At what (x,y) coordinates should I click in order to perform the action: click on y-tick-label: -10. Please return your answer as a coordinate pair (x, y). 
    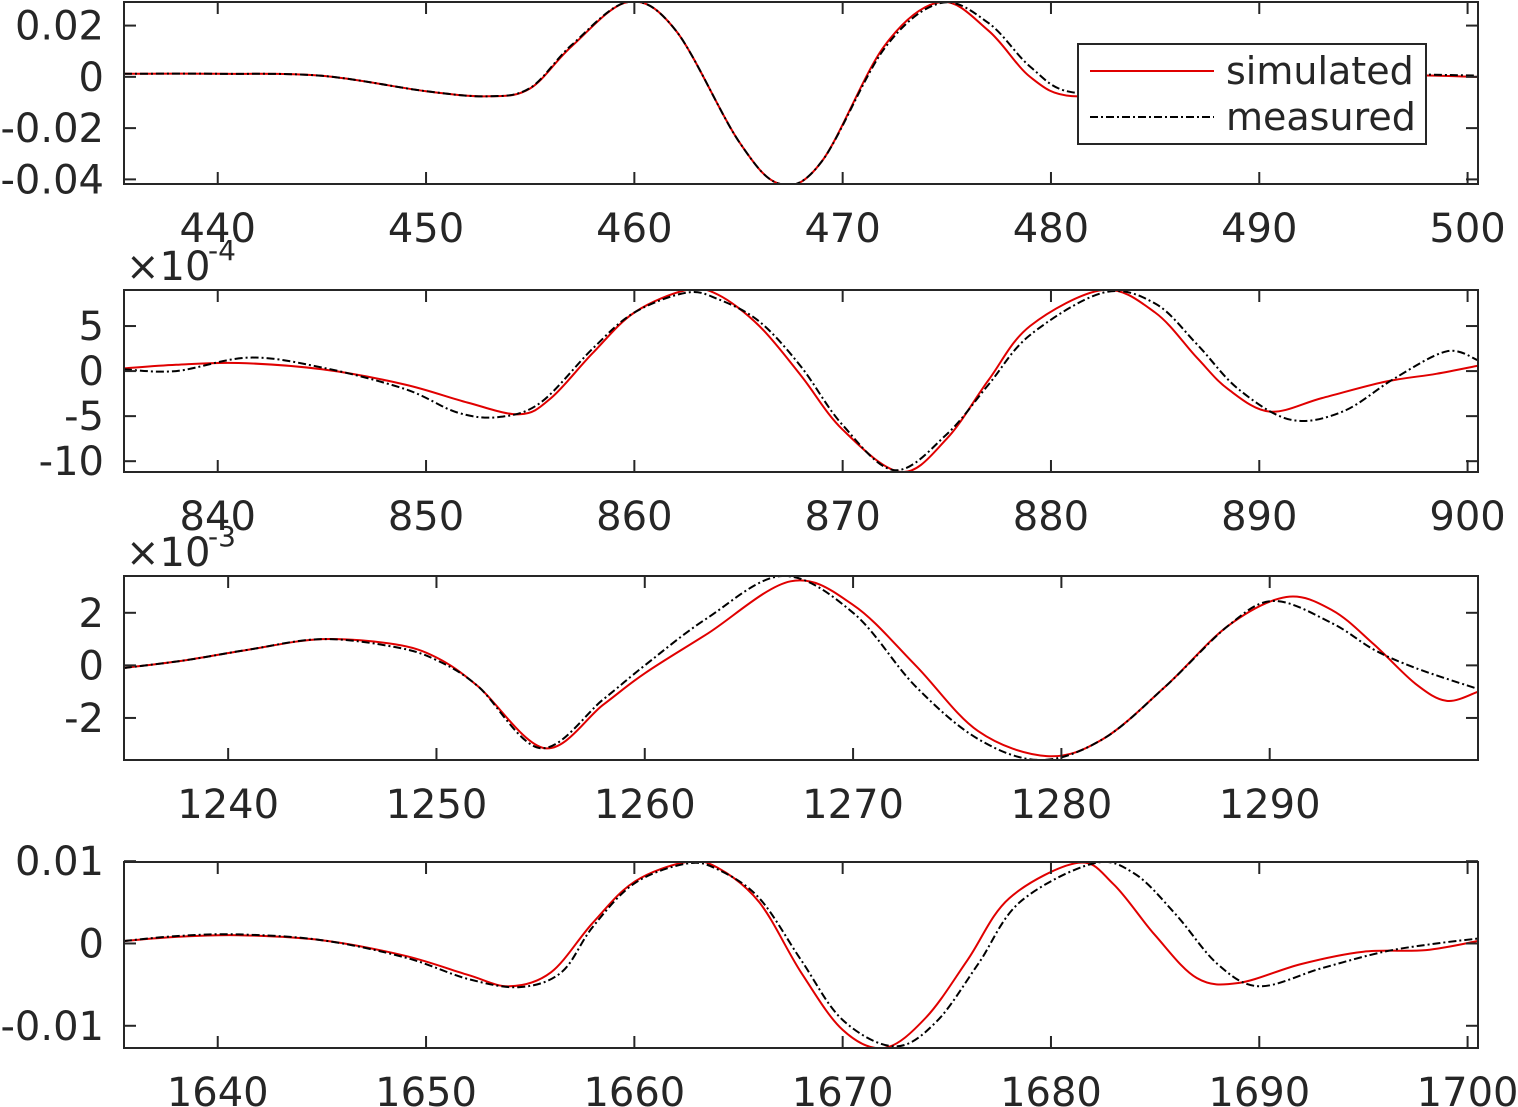
    Looking at the image, I should click on (71, 462).